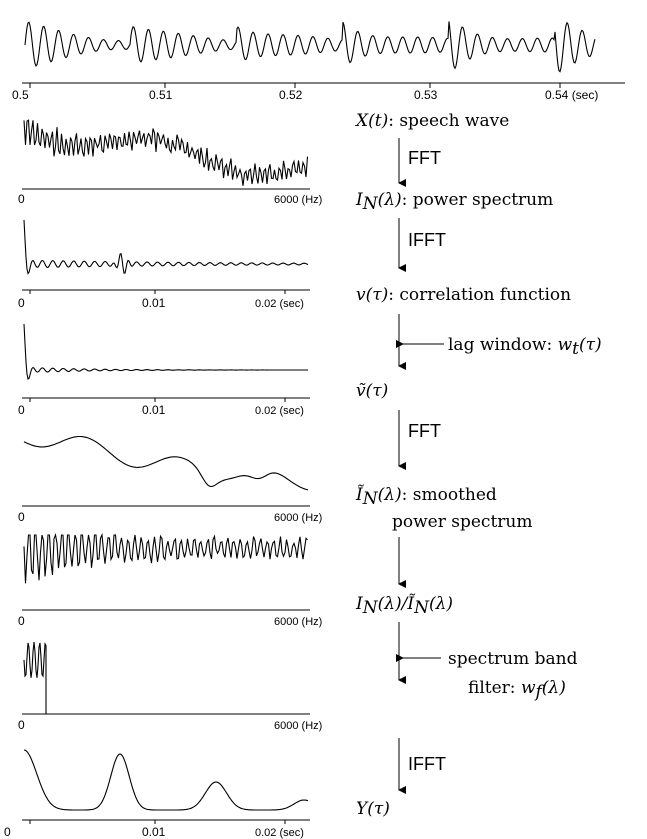 This screenshot has height=839, width=647. I want to click on tick-label: 0.53, so click(426, 95).